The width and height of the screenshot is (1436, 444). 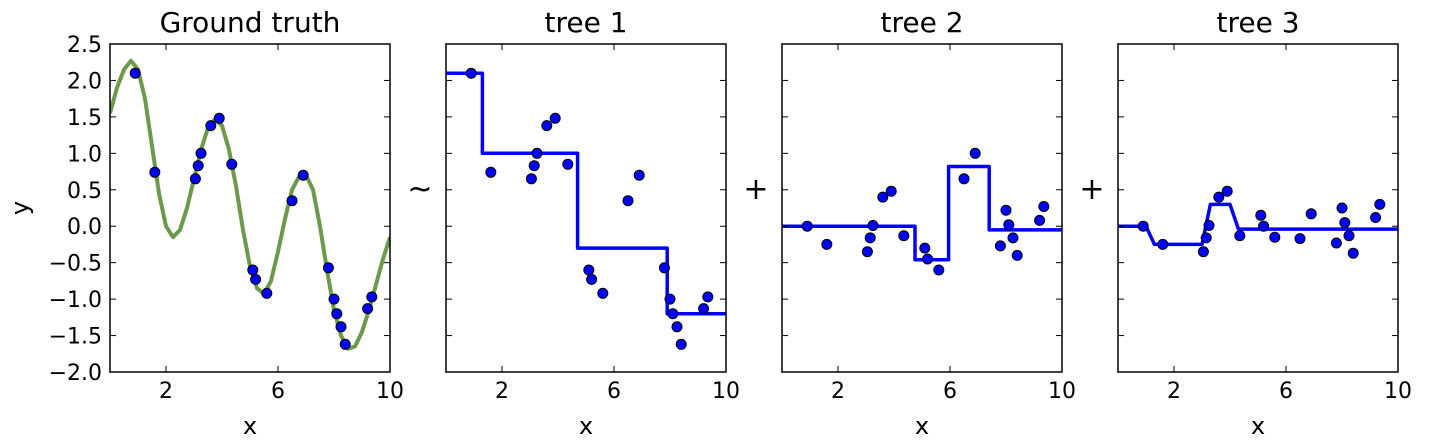 I want to click on y-tick-label: 0.0, so click(x=84, y=227).